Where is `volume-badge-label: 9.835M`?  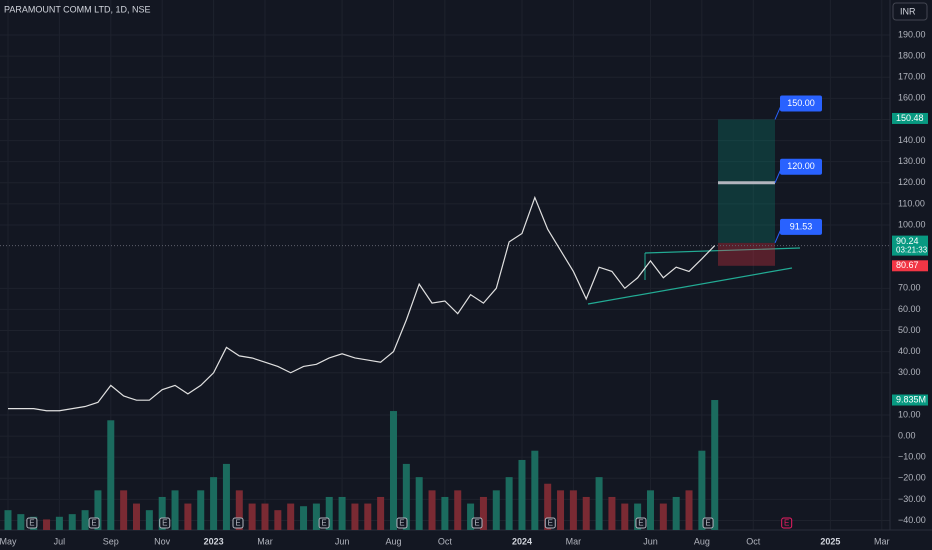
volume-badge-label: 9.835M is located at coordinates (911, 399).